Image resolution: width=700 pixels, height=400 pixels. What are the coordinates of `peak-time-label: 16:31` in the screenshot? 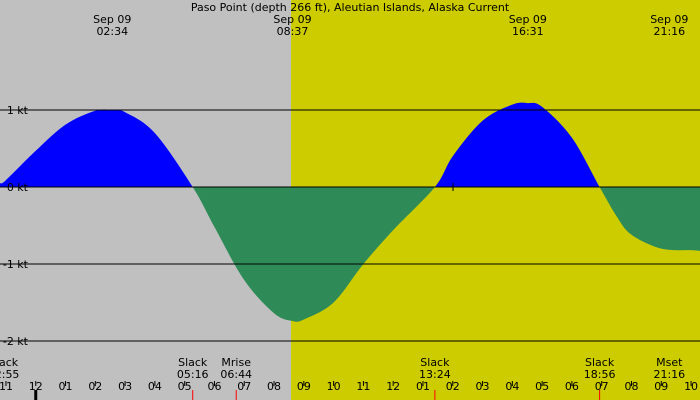 It's located at (528, 31).